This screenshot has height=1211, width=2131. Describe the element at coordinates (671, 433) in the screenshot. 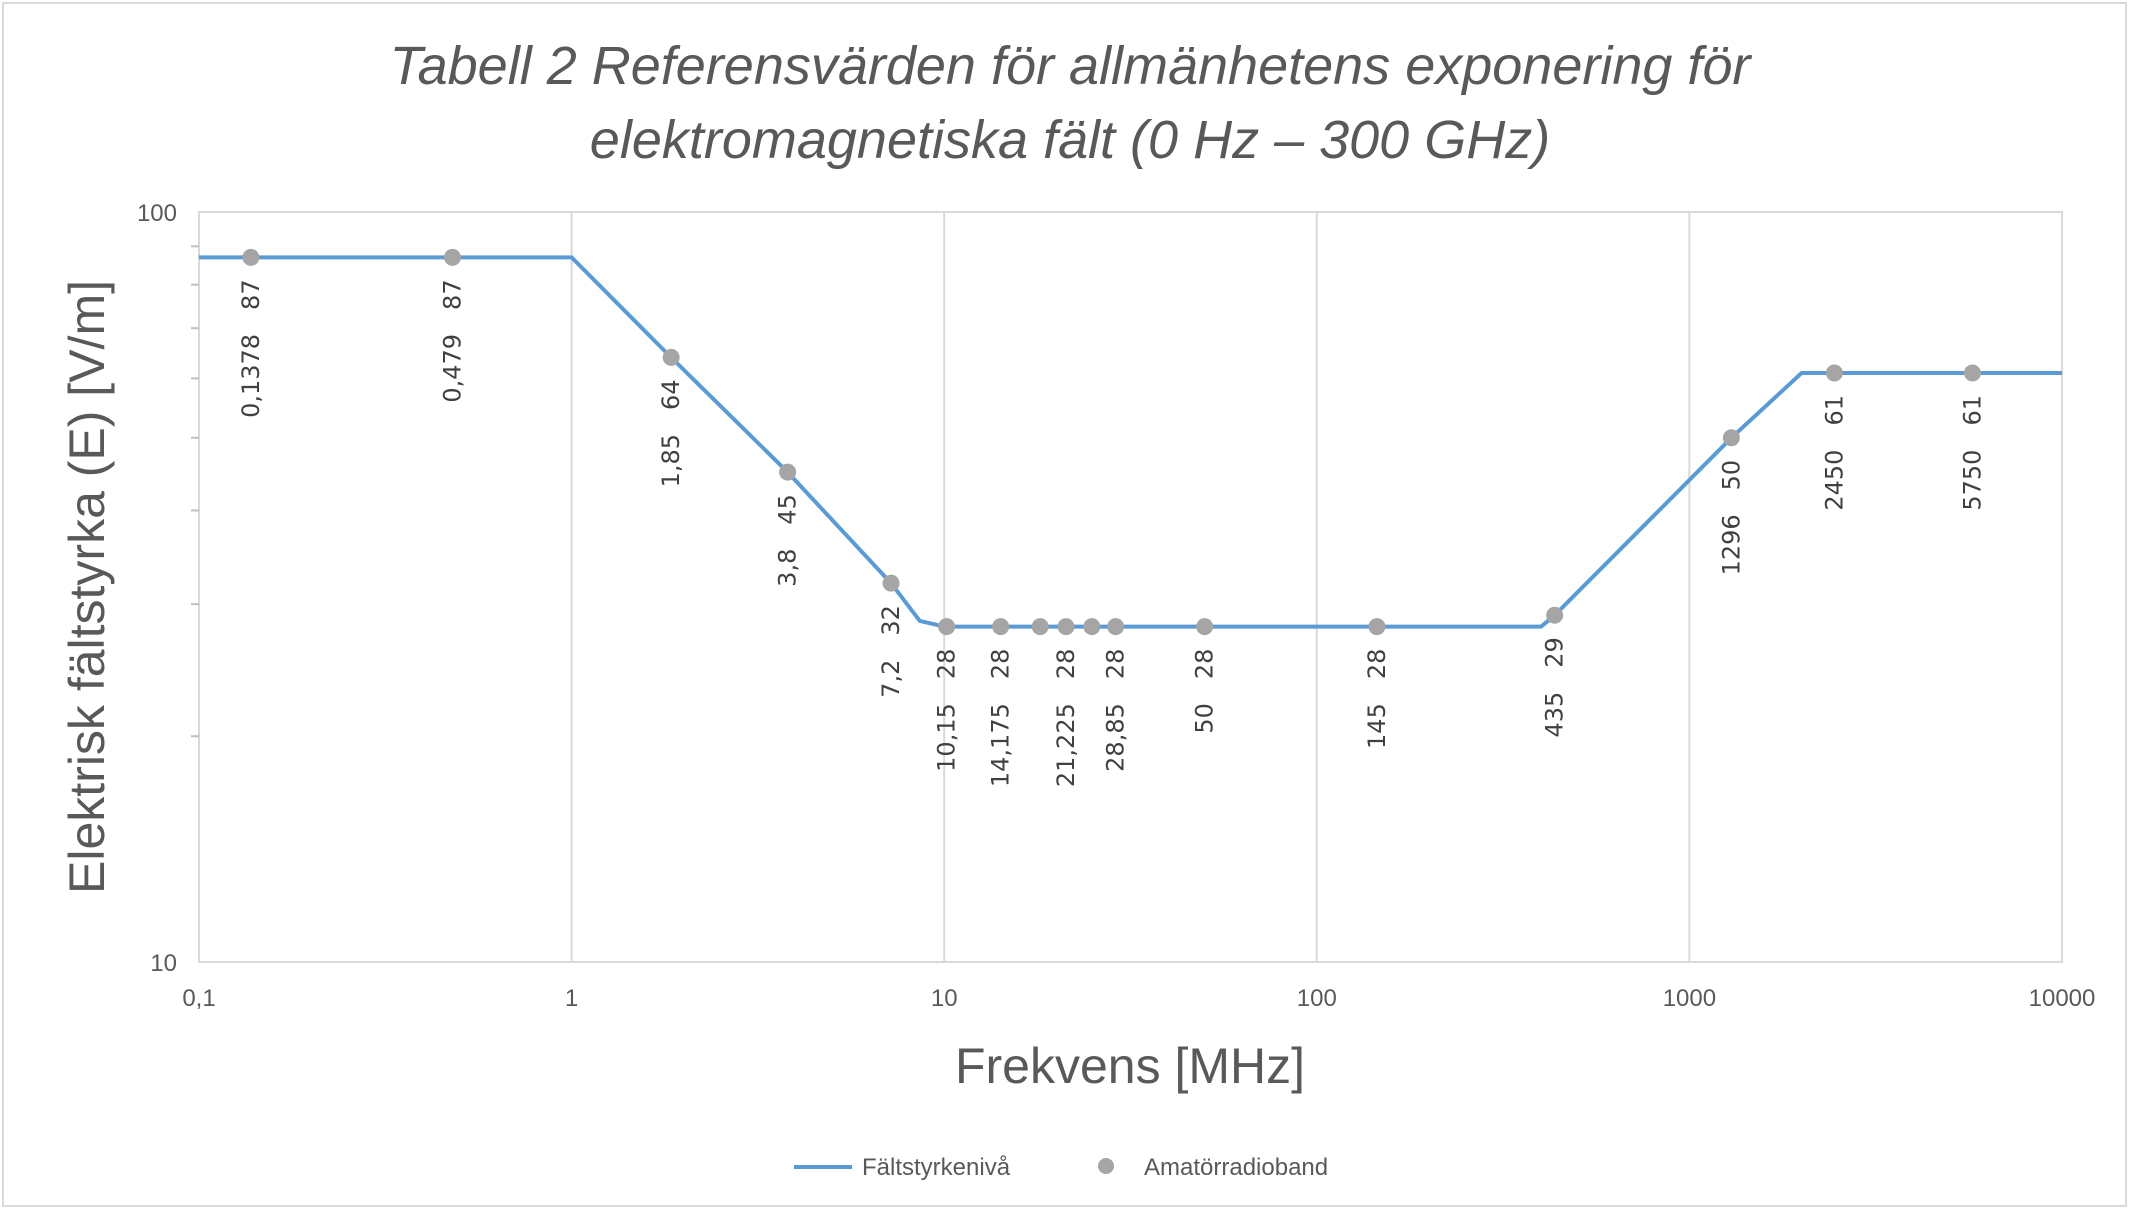

I see `data-label: 1,85 64` at that location.